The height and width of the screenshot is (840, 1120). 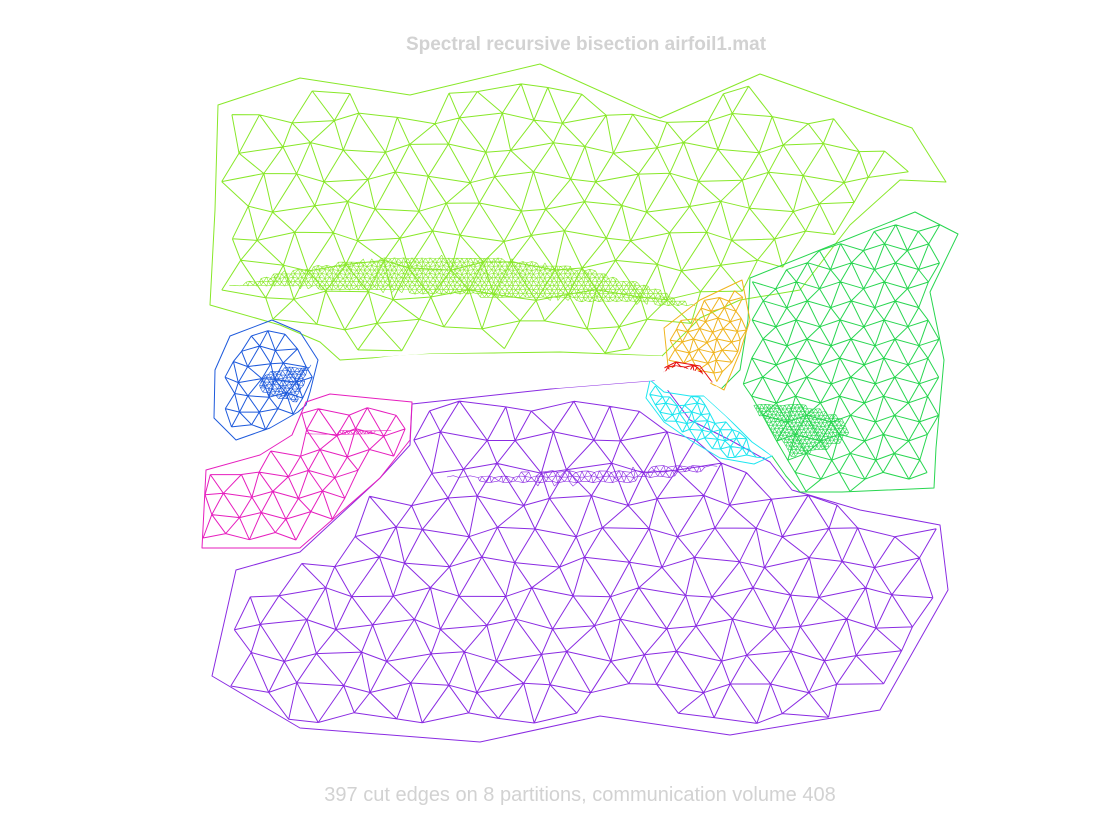 What do you see at coordinates (285, 383) in the screenshot?
I see `mesh-fine-leading-edge` at bounding box center [285, 383].